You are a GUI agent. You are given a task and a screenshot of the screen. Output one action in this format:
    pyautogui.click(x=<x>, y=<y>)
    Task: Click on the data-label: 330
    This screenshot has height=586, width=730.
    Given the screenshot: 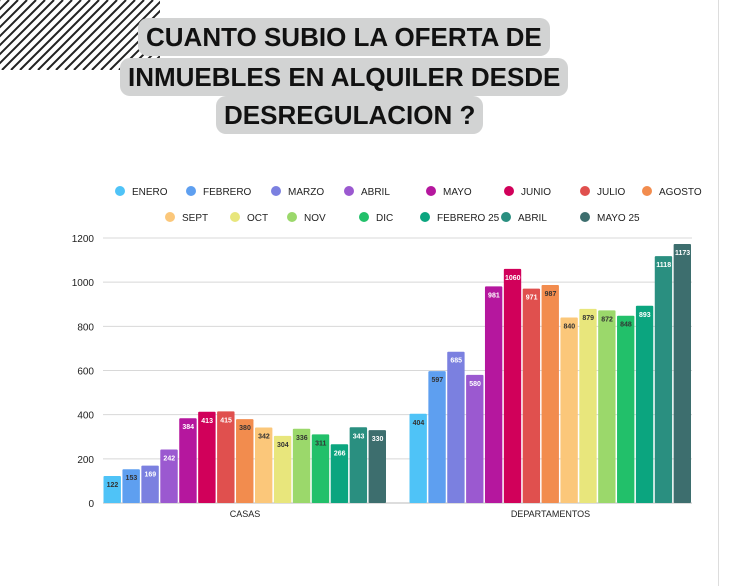 What is the action you would take?
    pyautogui.click(x=378, y=439)
    